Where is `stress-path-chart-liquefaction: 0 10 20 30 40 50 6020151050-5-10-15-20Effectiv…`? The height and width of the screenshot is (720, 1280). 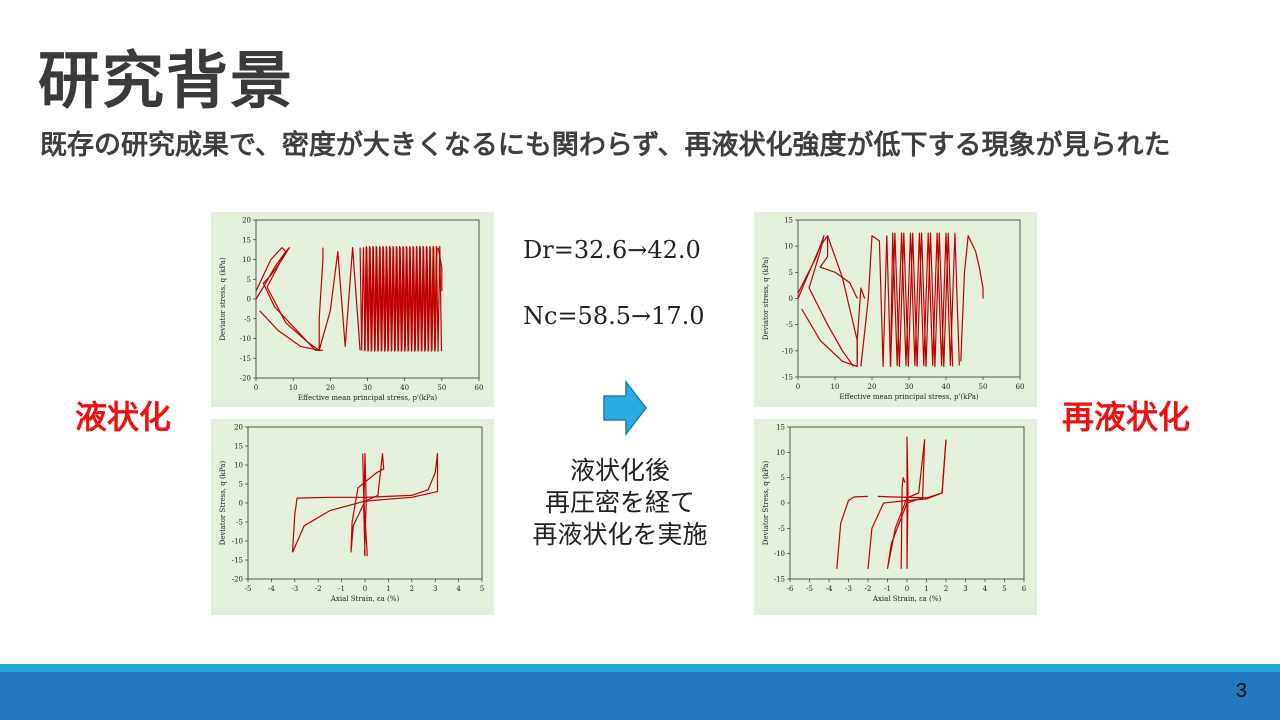 stress-path-chart-liquefaction: 0 10 20 30 40 50 6020151050-5-10-15-20Effectiv… is located at coordinates (351, 310).